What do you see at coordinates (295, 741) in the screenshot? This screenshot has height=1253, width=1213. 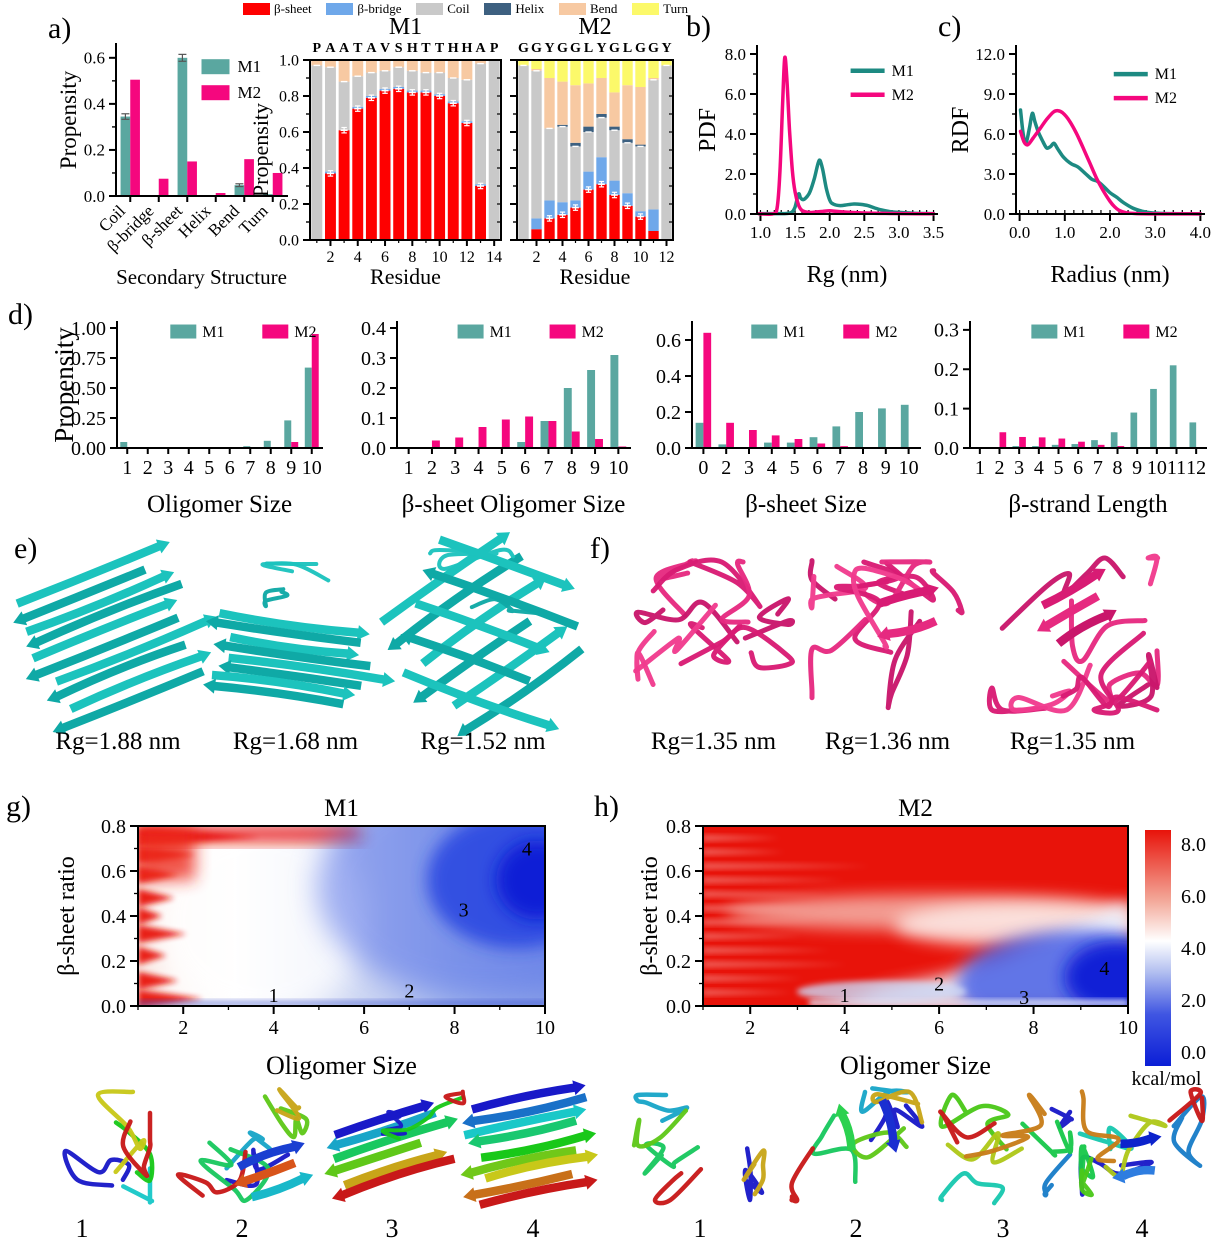 I see `rg-label-e2: Rg=1.68 nm` at bounding box center [295, 741].